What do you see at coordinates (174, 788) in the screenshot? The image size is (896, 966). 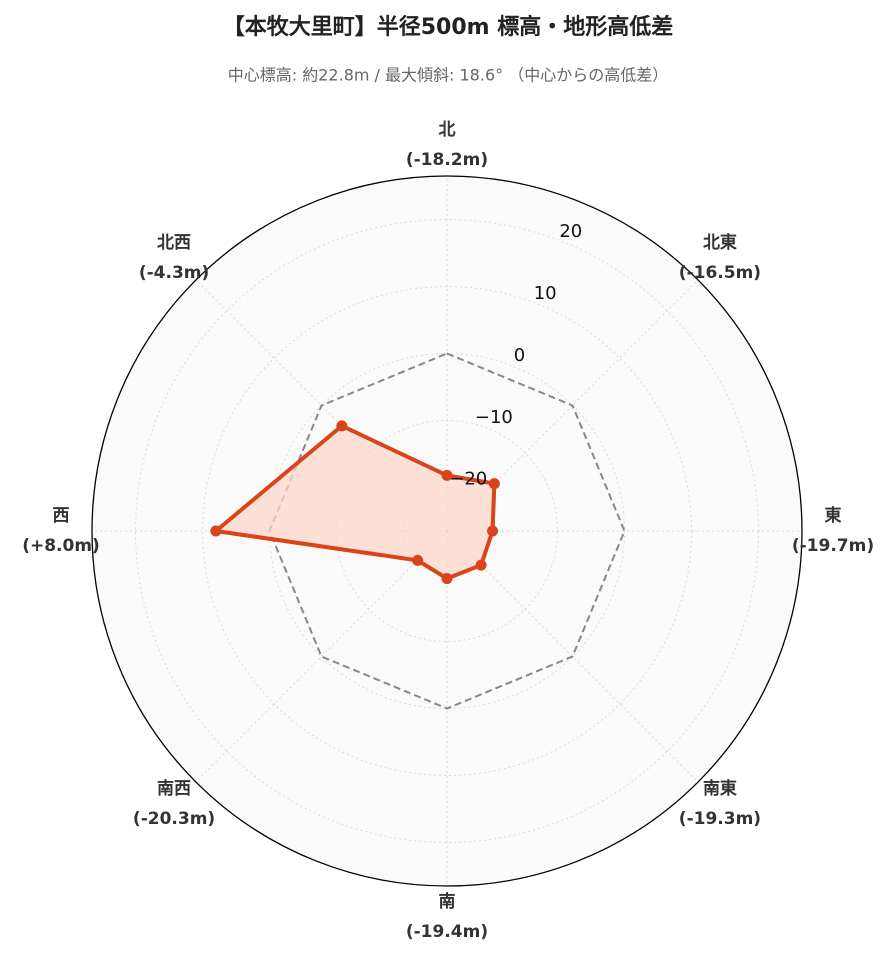 I see `category-label: 南西` at bounding box center [174, 788].